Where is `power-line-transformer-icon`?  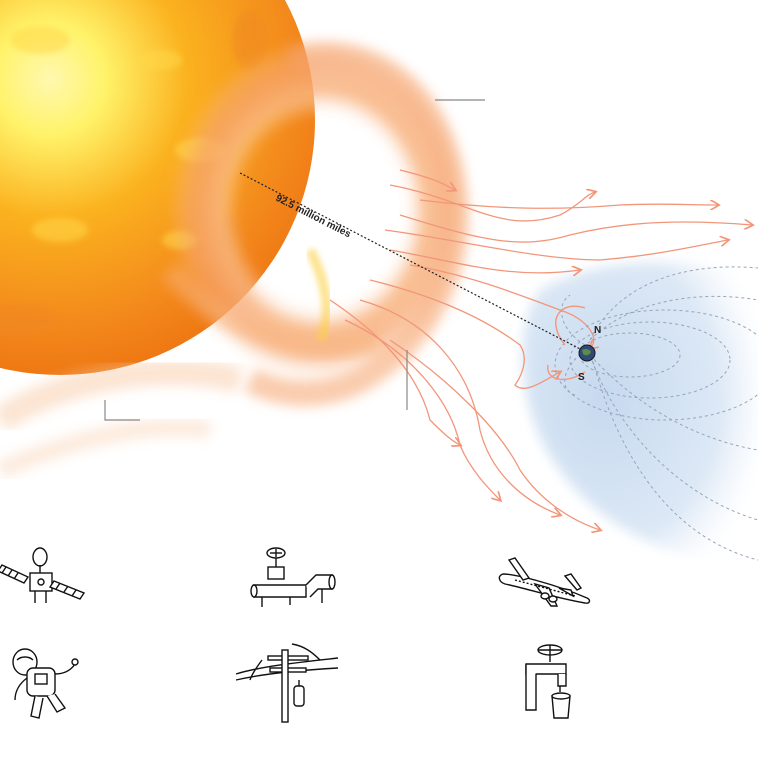
power-line-transformer-icon is located at coordinates (287, 682).